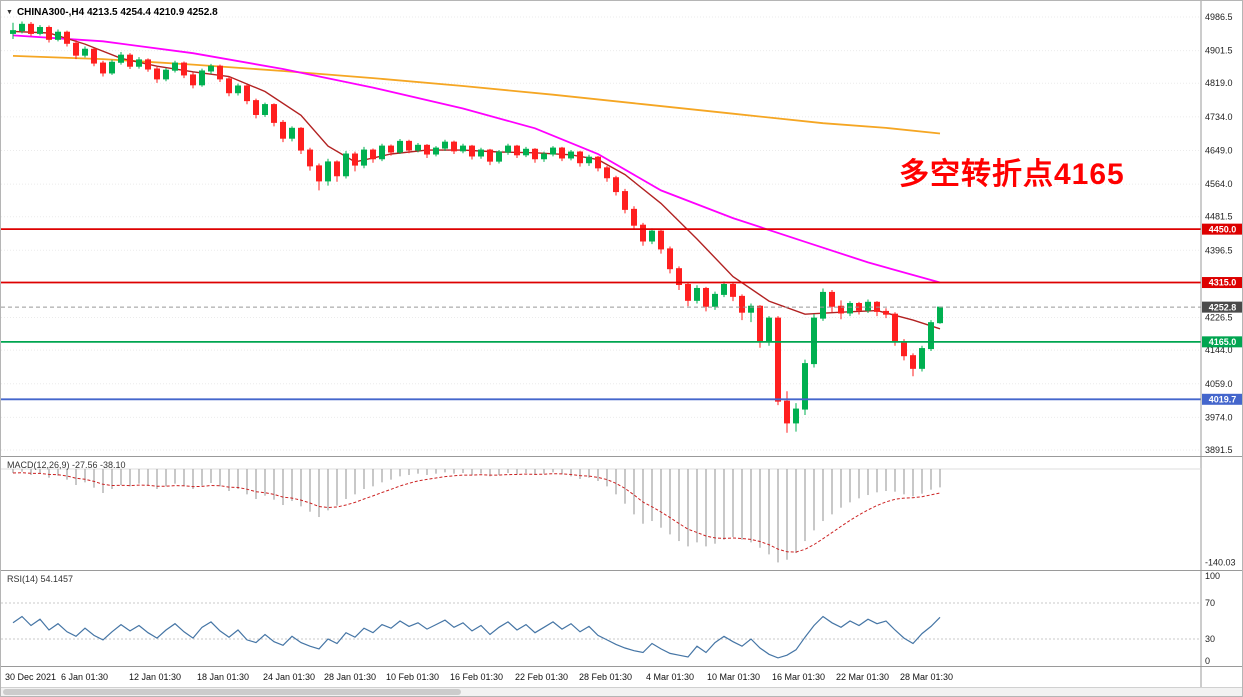 Image resolution: width=1243 pixels, height=697 pixels. What do you see at coordinates (223, 677) in the screenshot?
I see `time-tick-label: 18 Jan 01:30` at bounding box center [223, 677].